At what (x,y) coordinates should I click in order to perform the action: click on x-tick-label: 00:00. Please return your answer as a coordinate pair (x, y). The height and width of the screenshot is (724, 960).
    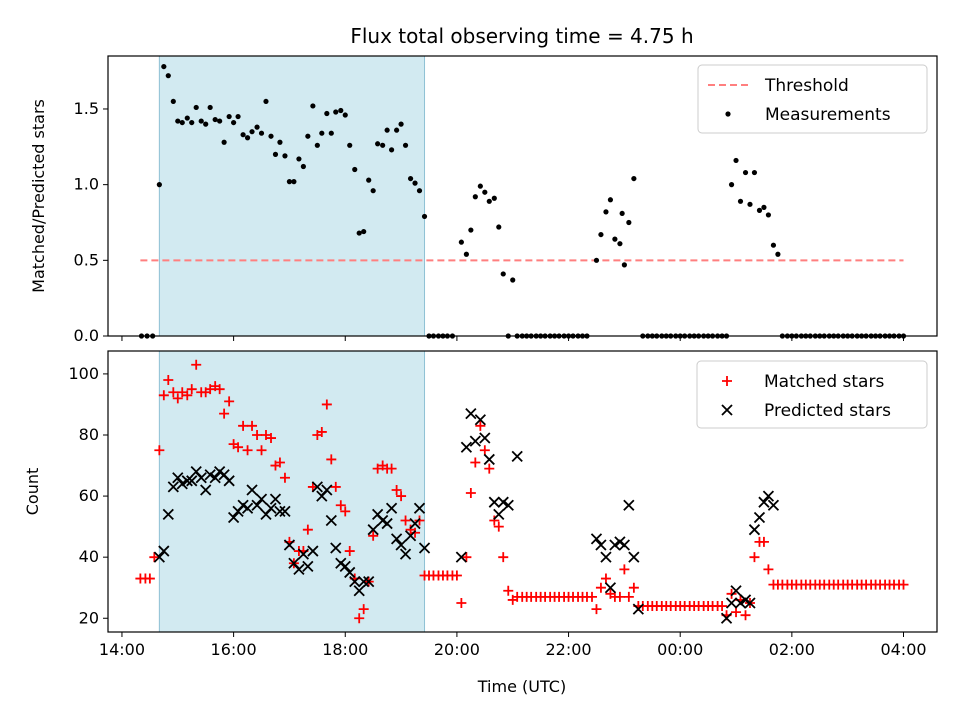
    Looking at the image, I should click on (680, 649).